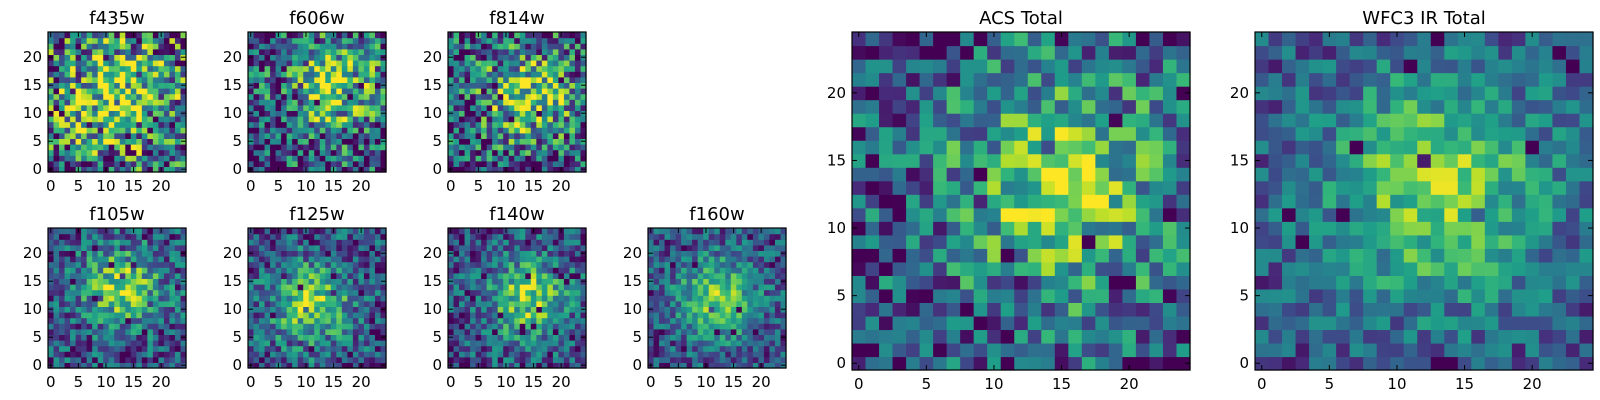  I want to click on y-tick-label: 10, so click(632, 309).